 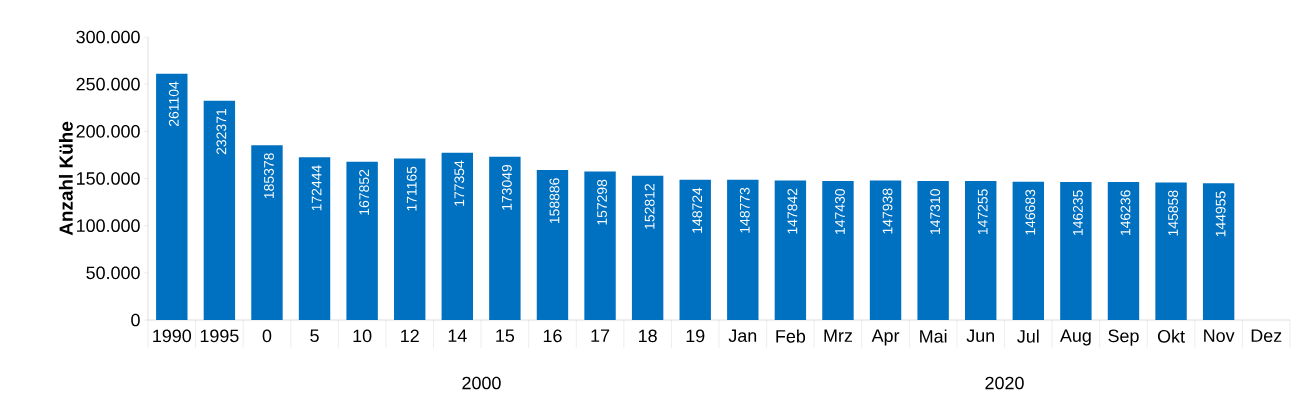 I want to click on data-label: 147255, so click(x=982, y=212).